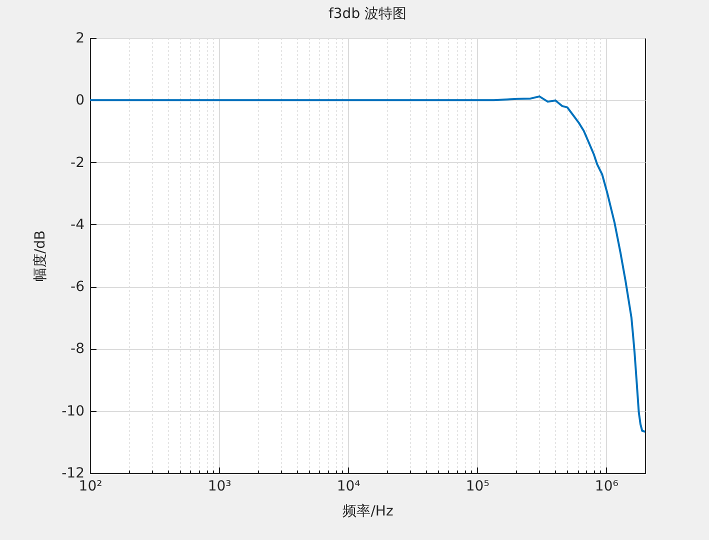  Describe the element at coordinates (73, 474) in the screenshot. I see `y-tick-label: -12` at that location.